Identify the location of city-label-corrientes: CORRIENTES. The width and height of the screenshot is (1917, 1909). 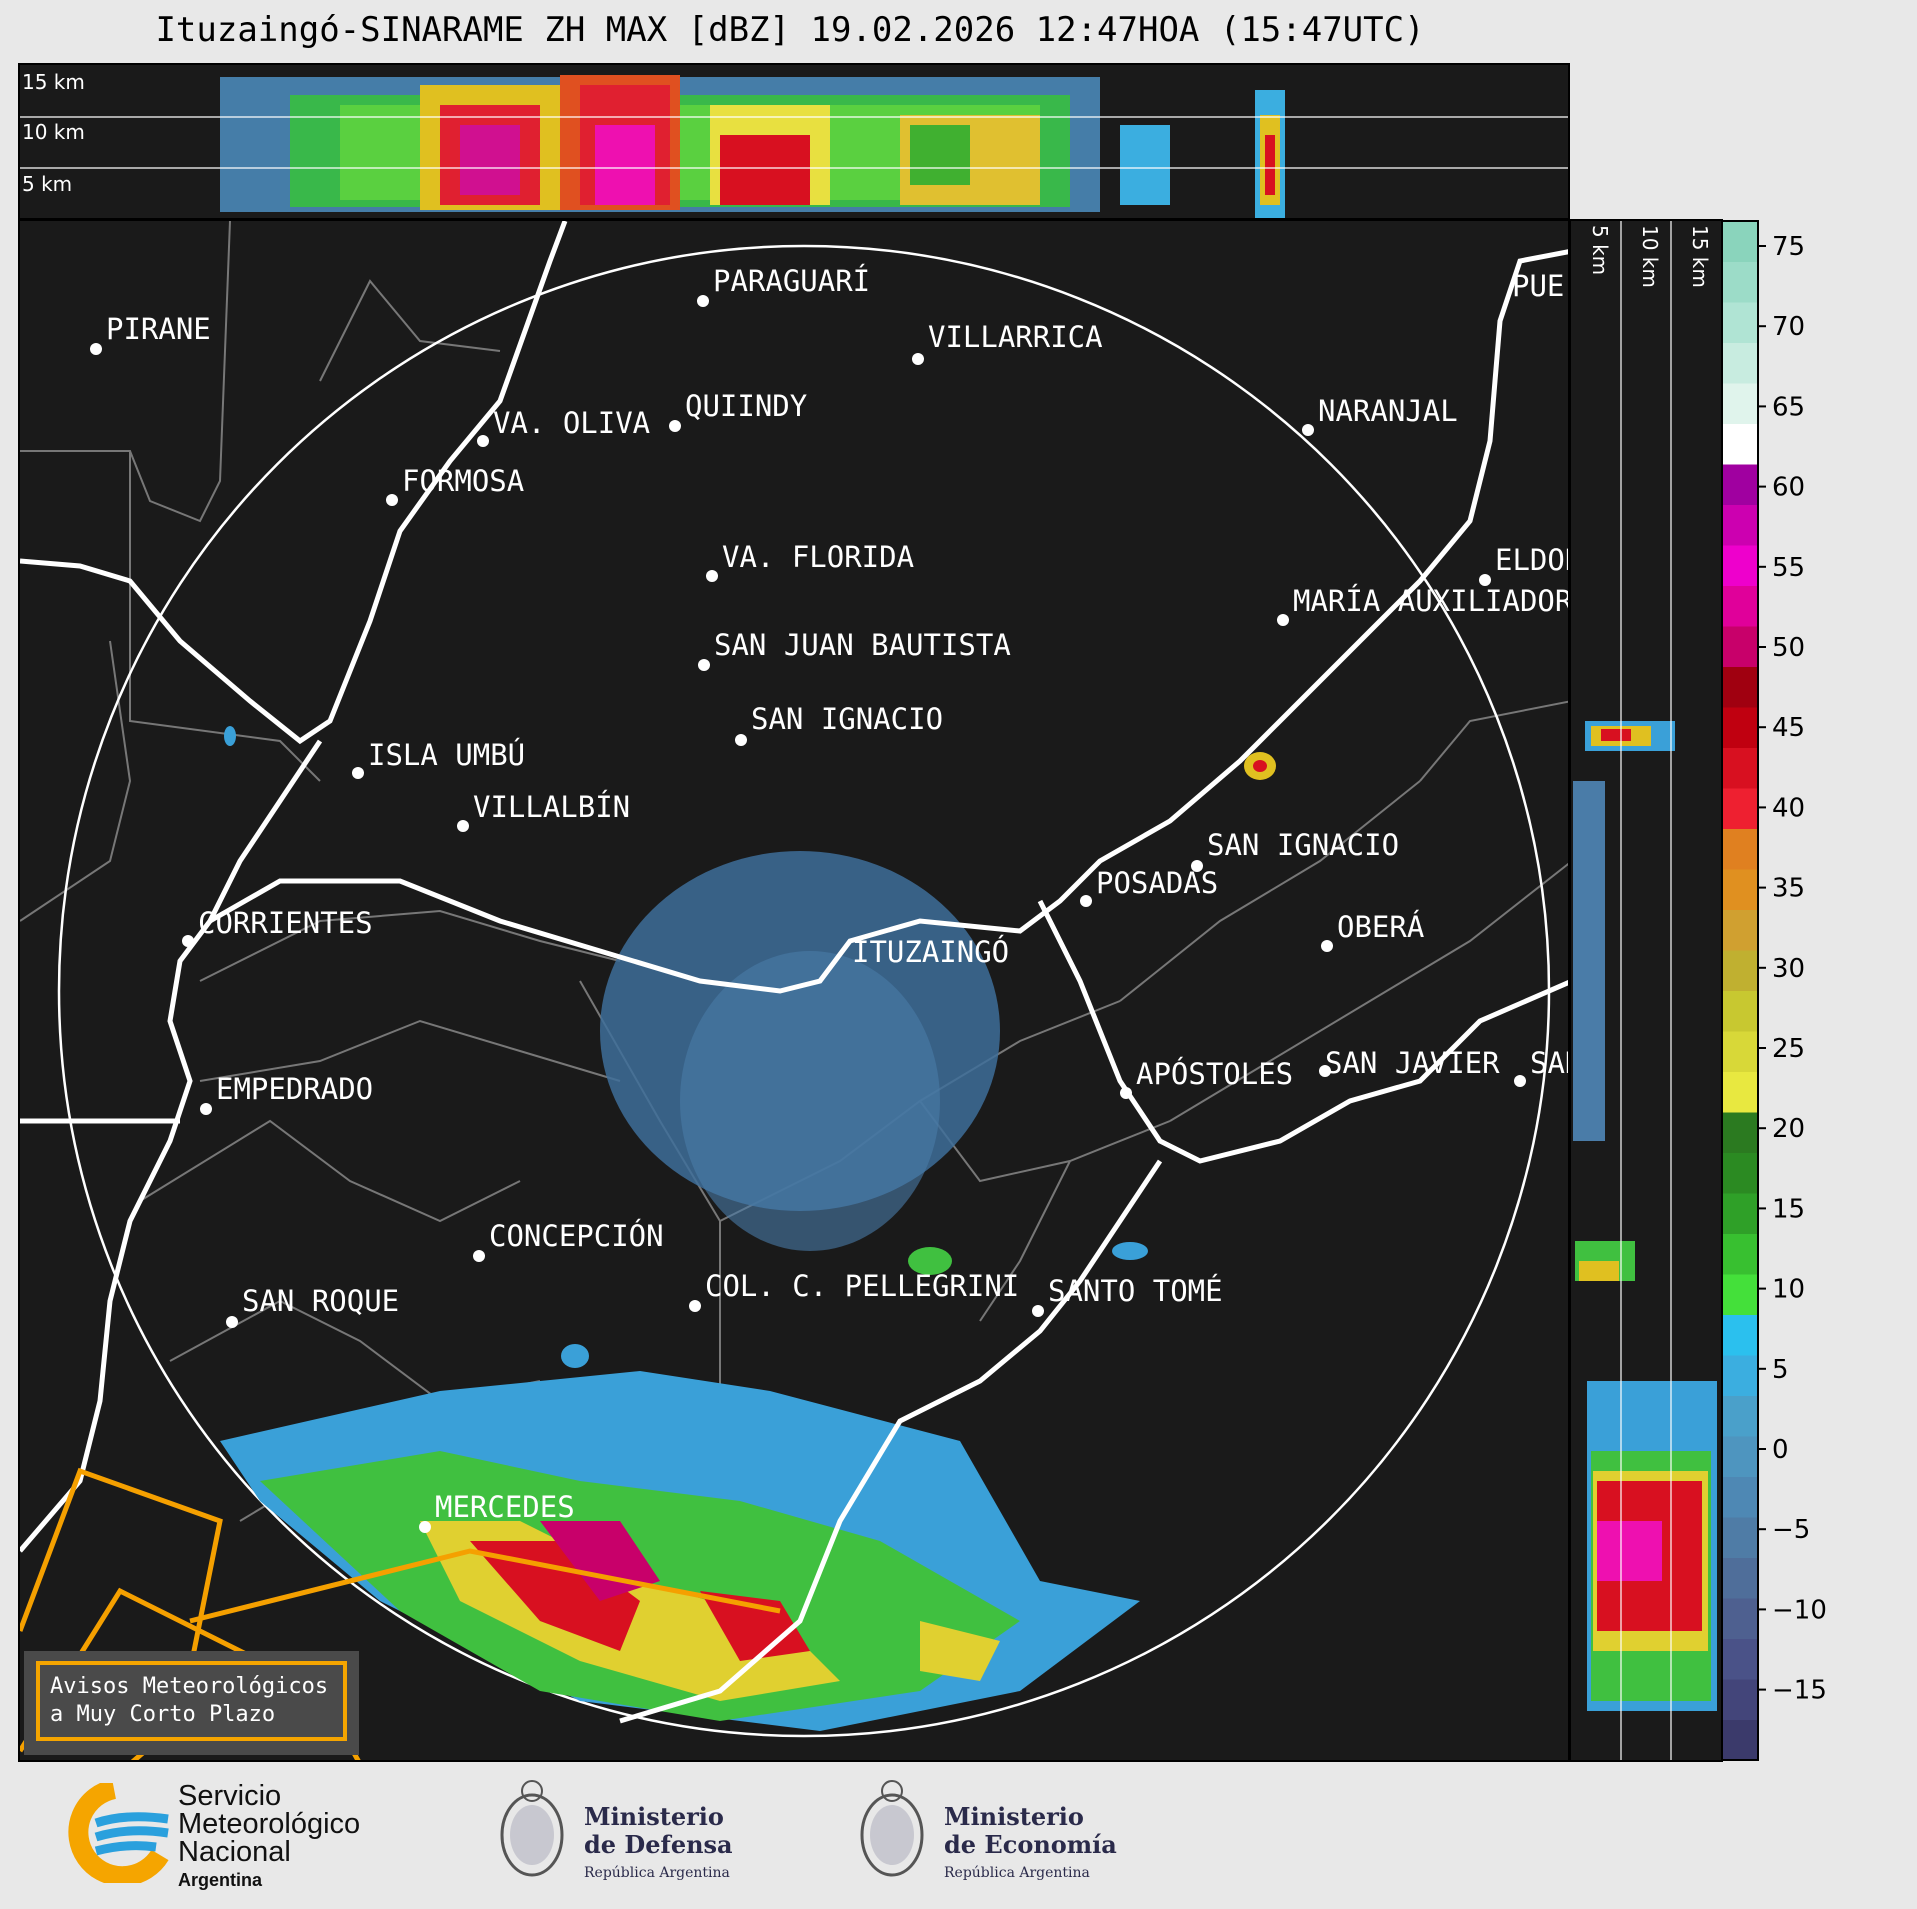
(285, 923).